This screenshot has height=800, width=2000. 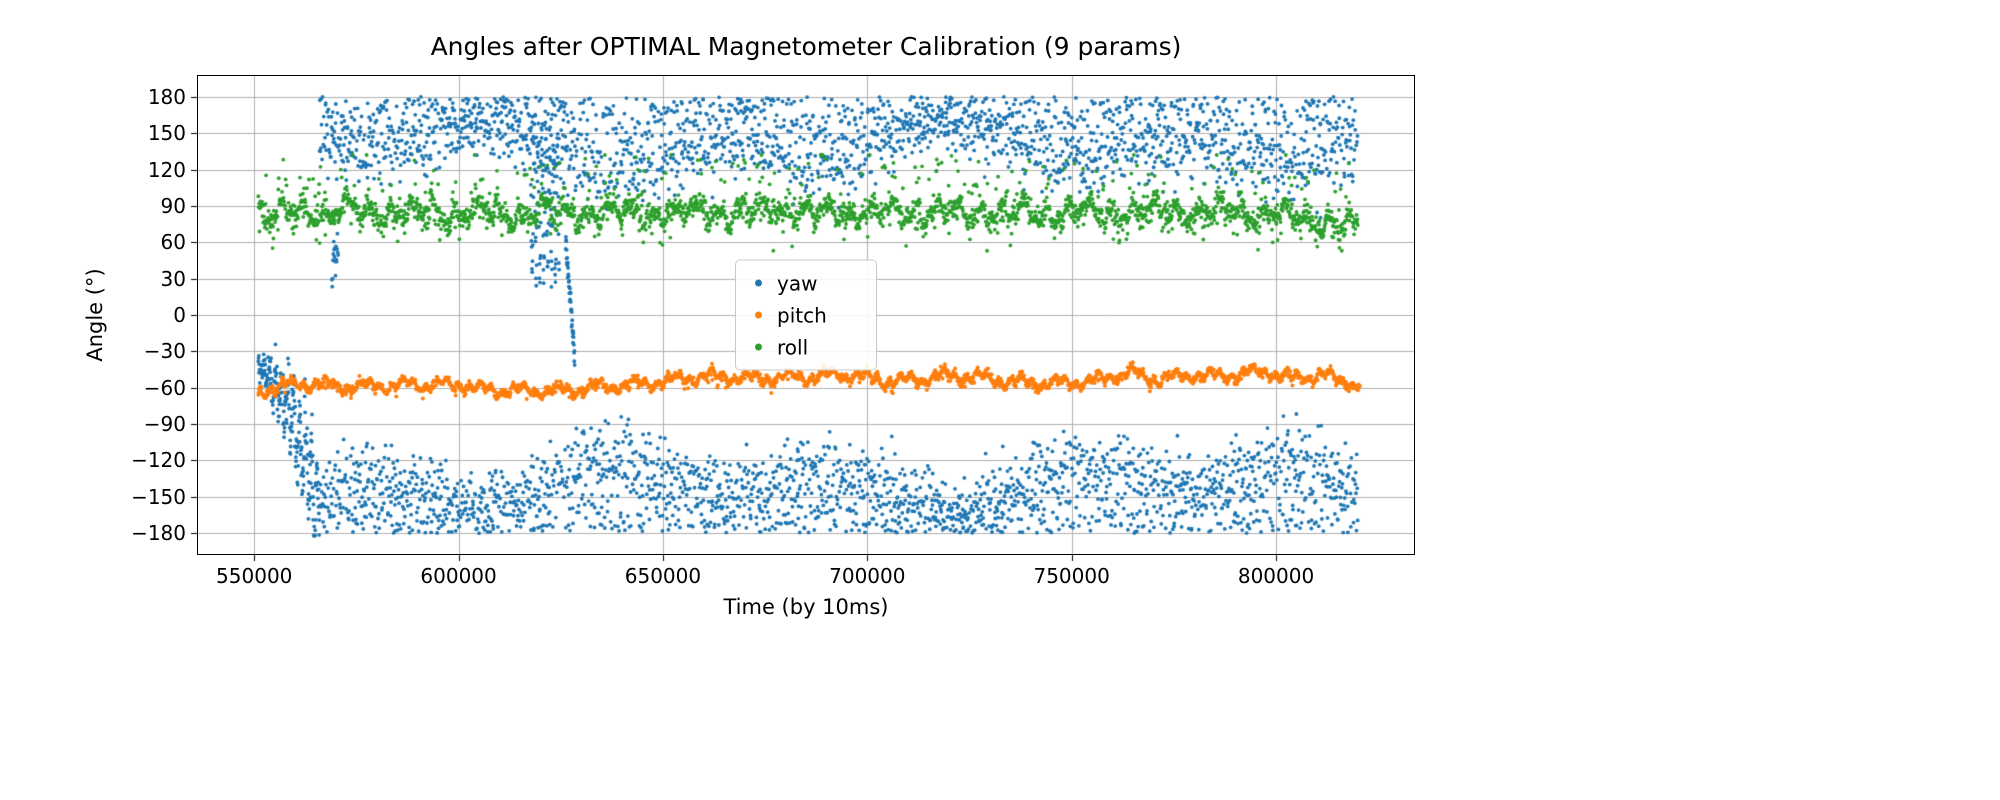 I want to click on y-tick-label: −60, so click(x=164, y=387).